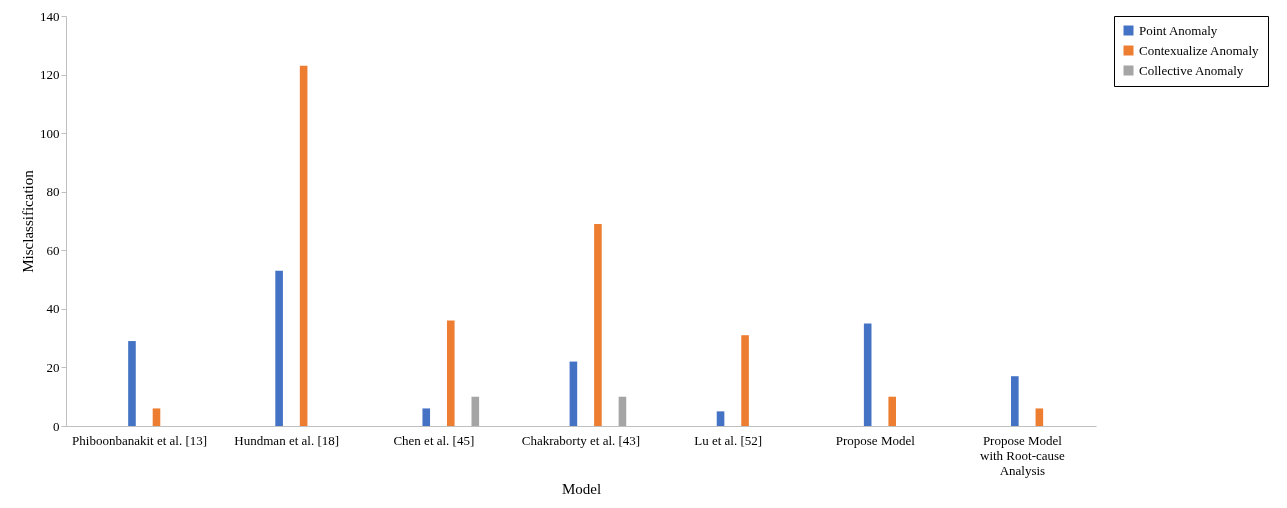 Image resolution: width=1287 pixels, height=508 pixels. I want to click on legend-label: Collective Anomaly, so click(1191, 70).